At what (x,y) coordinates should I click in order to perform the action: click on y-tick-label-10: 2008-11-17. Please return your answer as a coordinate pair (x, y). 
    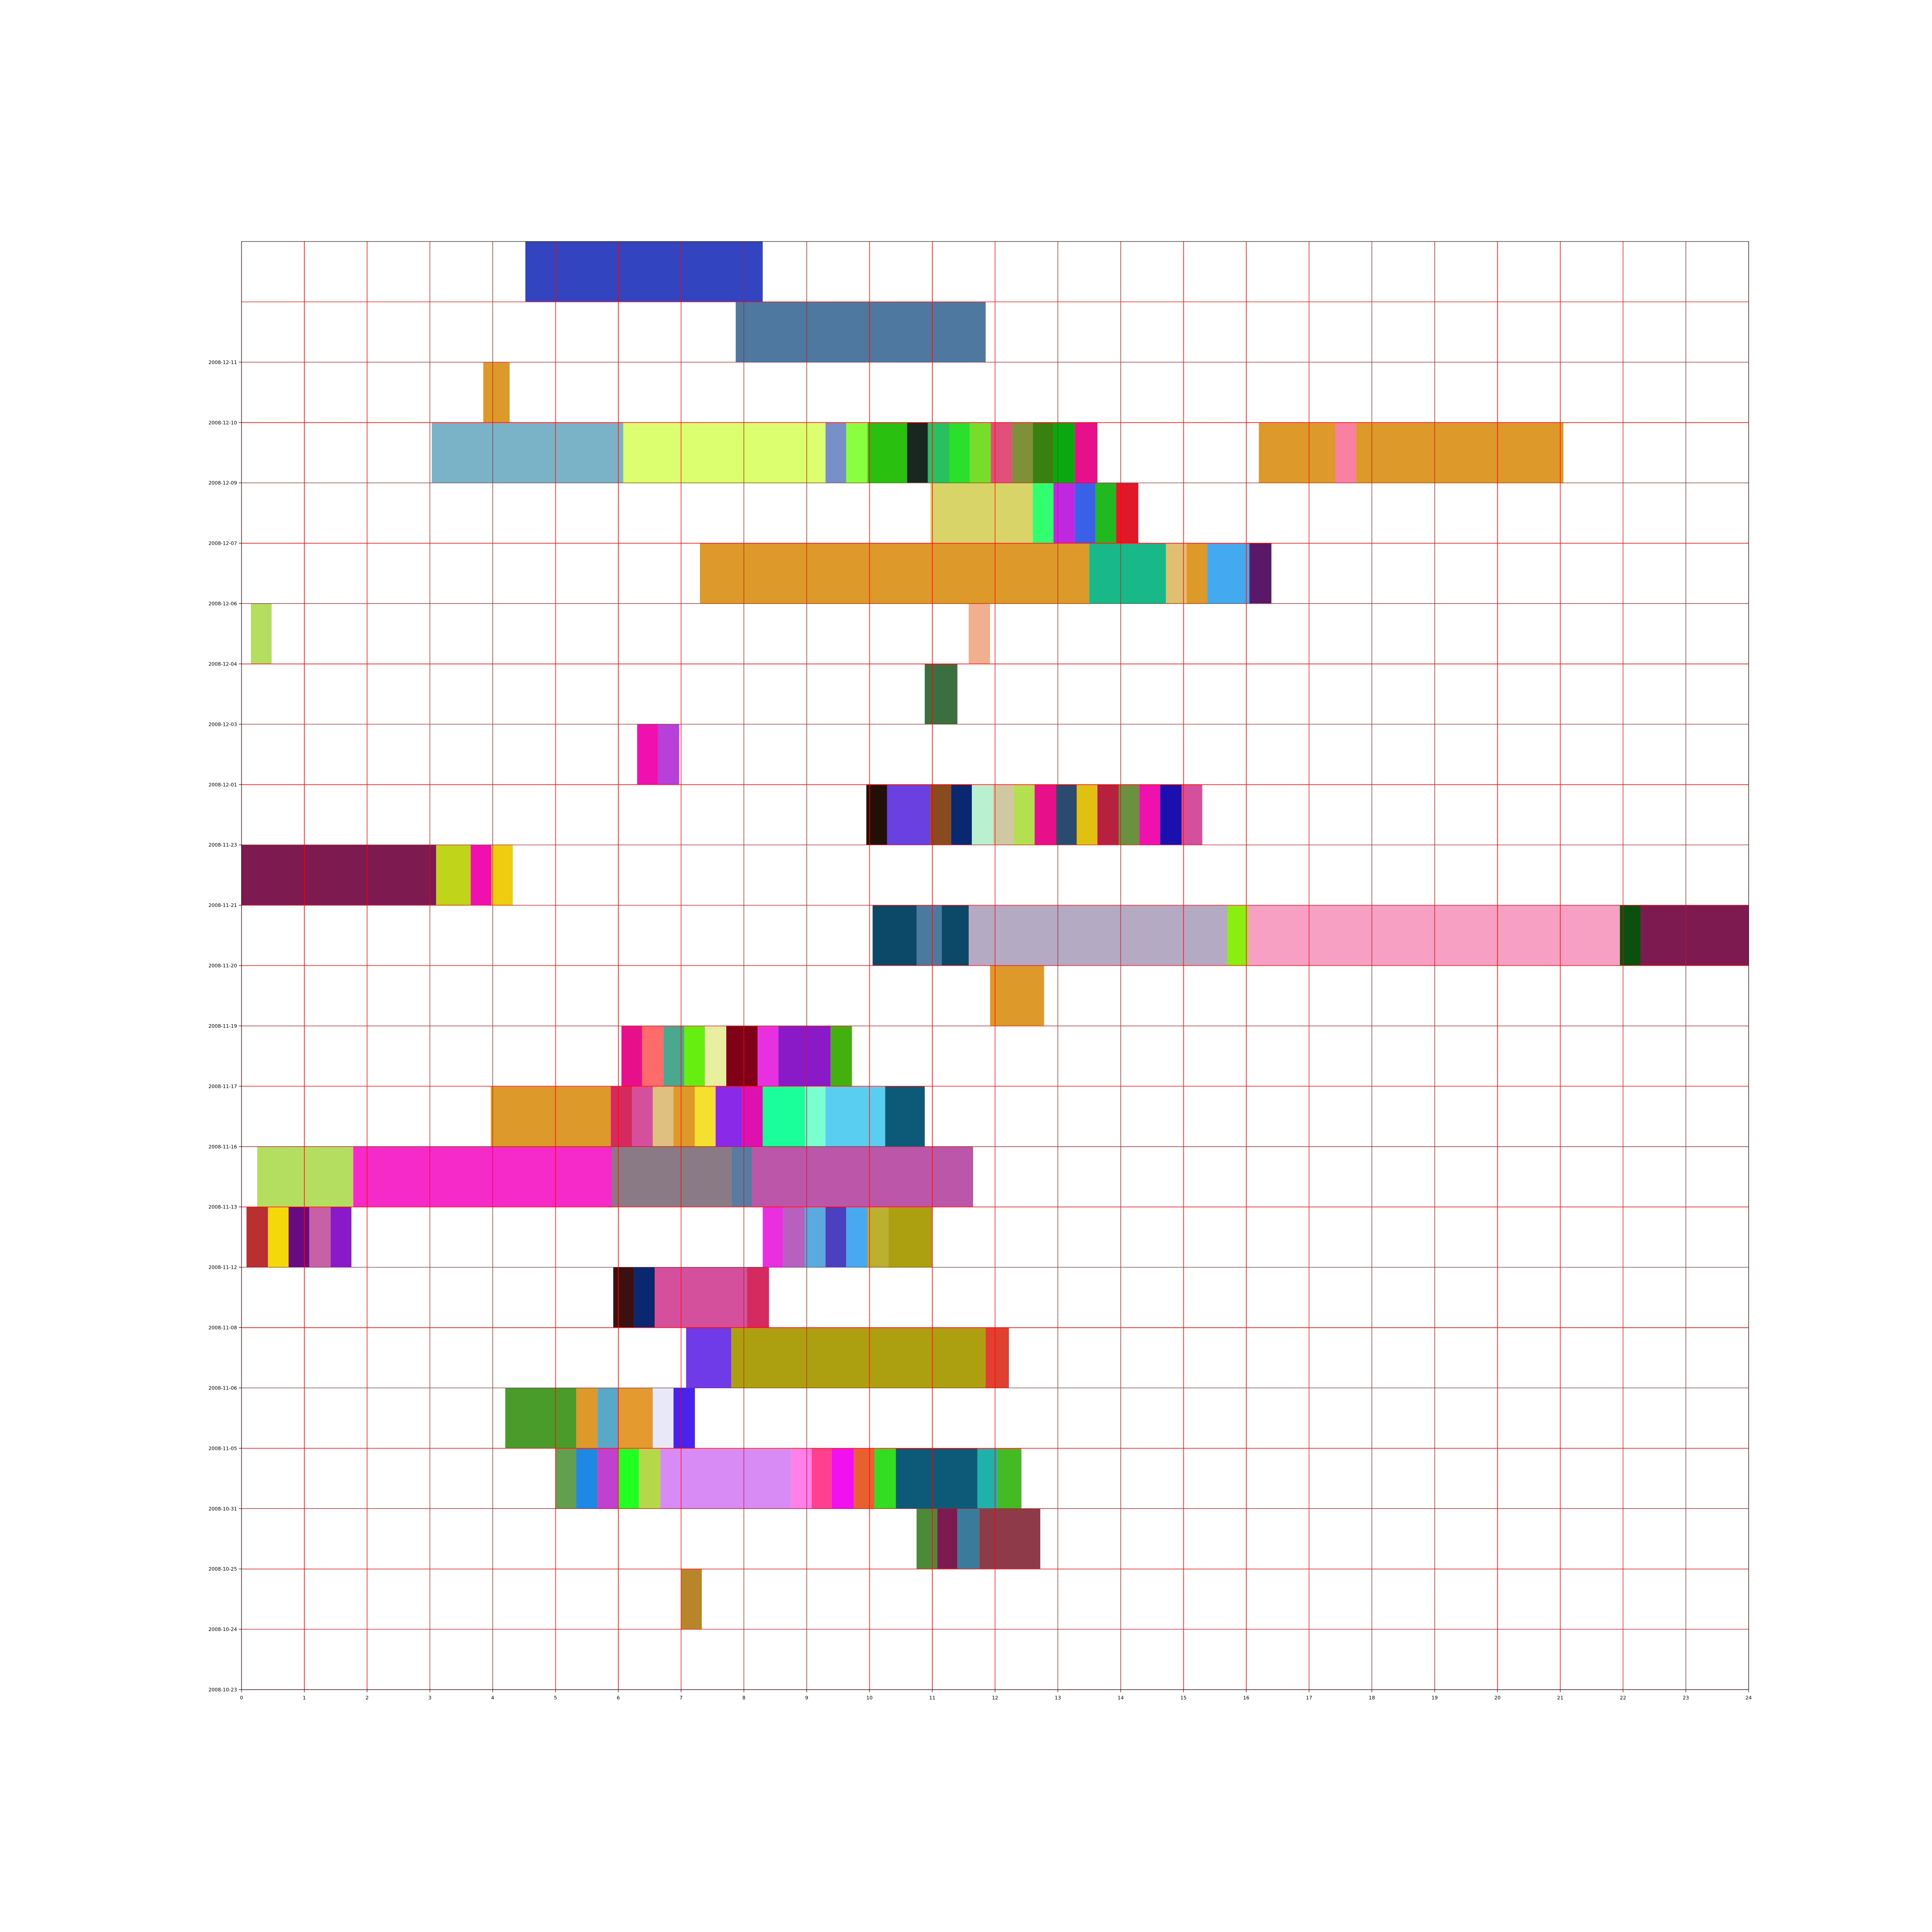
    Looking at the image, I should click on (222, 1086).